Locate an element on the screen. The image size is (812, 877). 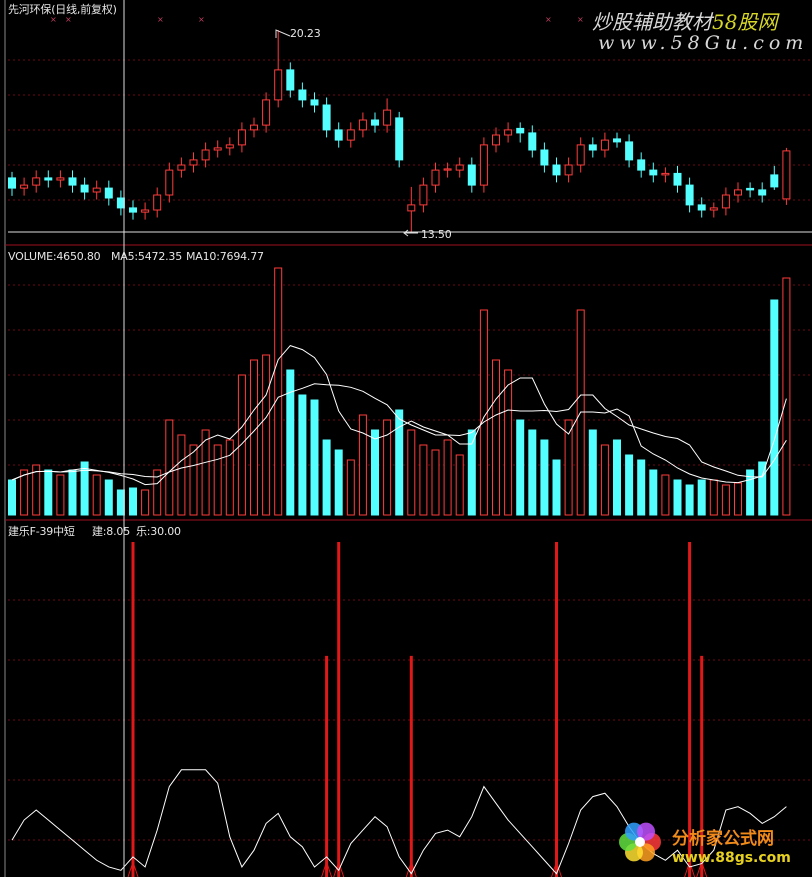
volume-legend-ma10: MA10:7694.77 is located at coordinates (225, 256).